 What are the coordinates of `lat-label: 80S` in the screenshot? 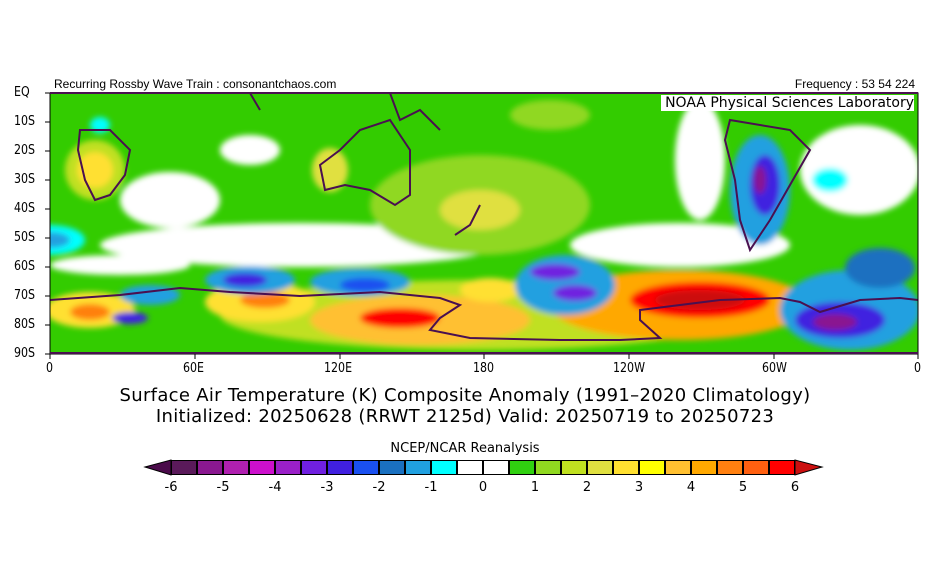 It's located at (25, 324).